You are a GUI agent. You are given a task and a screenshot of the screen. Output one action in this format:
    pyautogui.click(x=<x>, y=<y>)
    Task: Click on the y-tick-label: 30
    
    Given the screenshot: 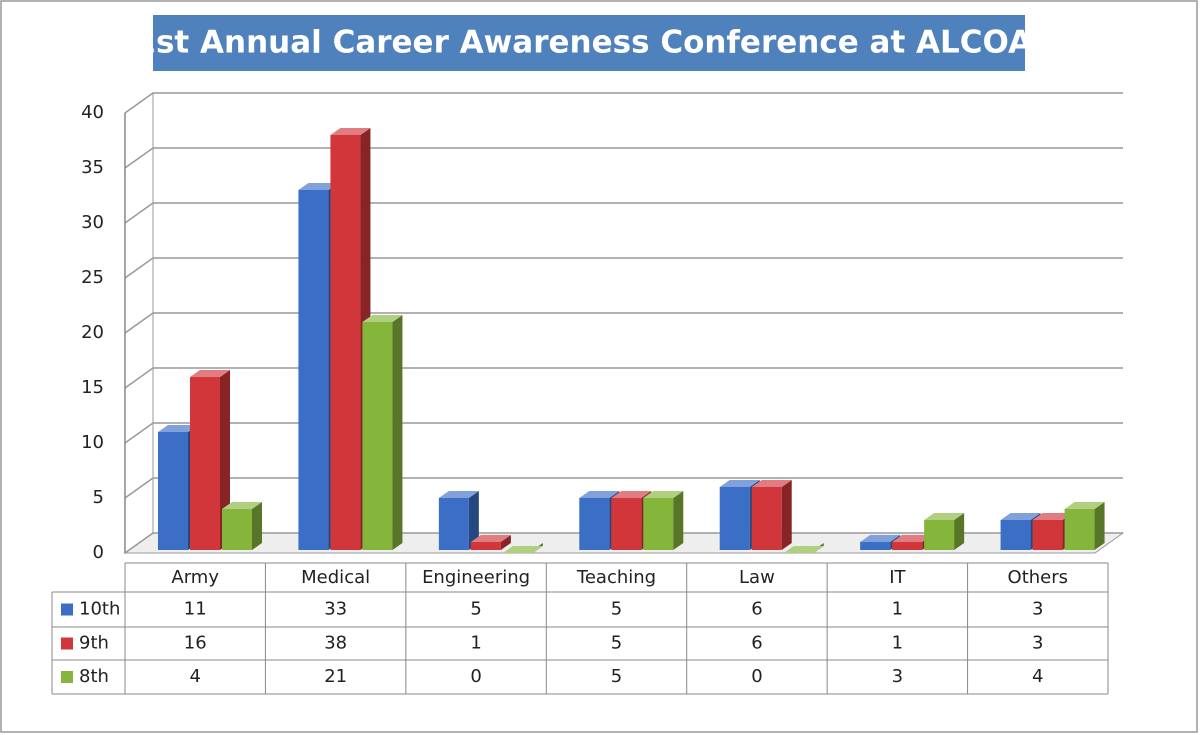 What is the action you would take?
    pyautogui.click(x=92, y=222)
    